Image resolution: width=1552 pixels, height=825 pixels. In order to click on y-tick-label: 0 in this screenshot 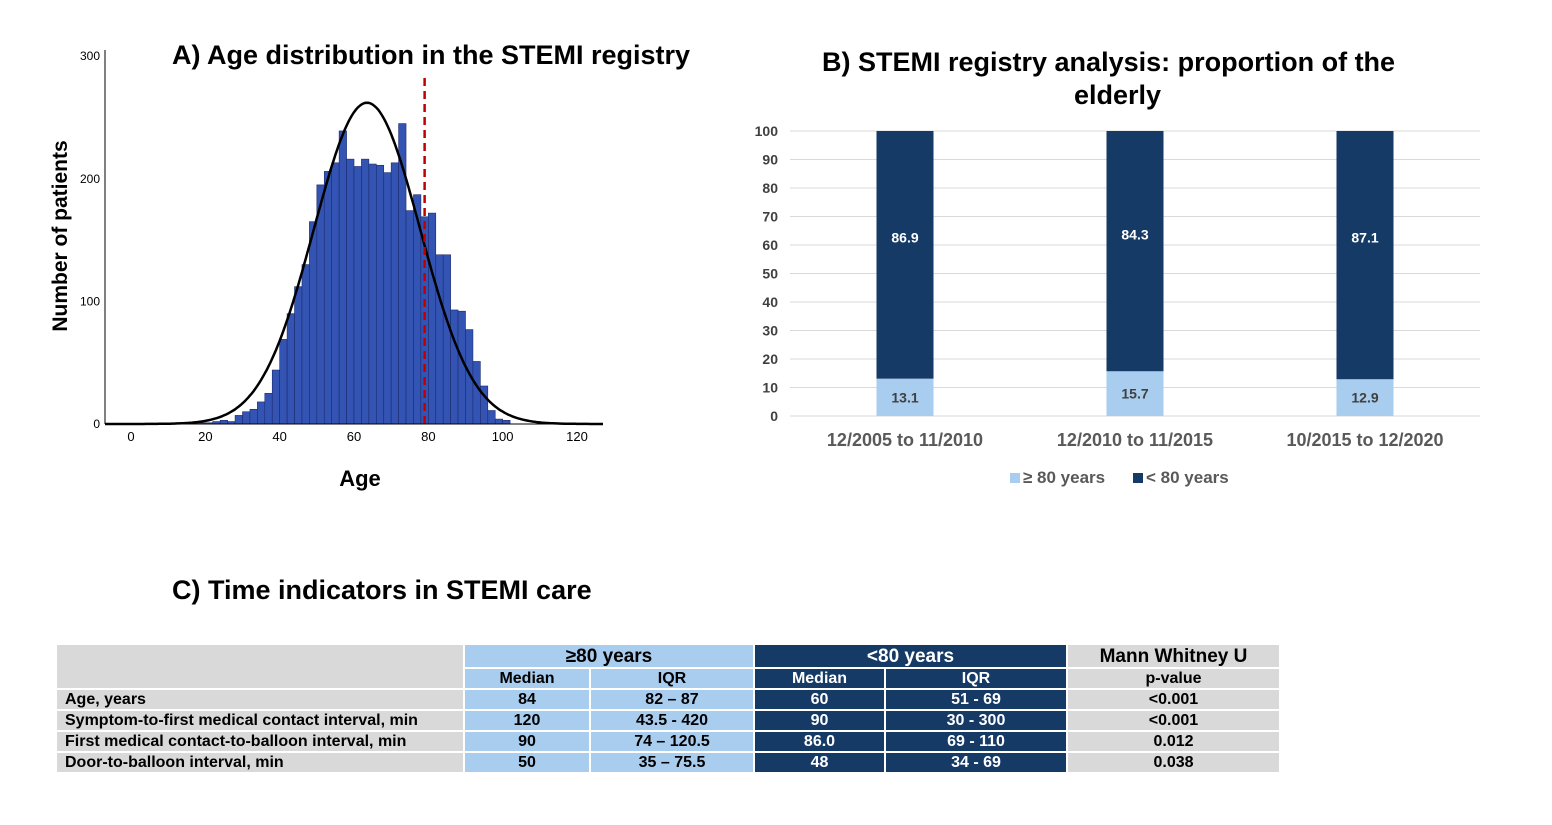, I will do `click(96, 424)`.